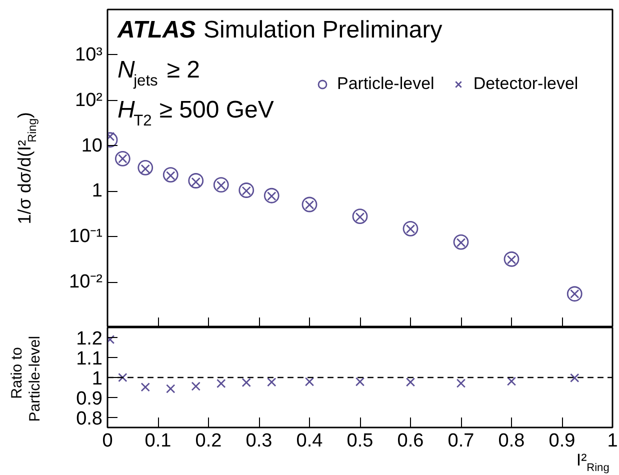 The width and height of the screenshot is (619, 475). Describe the element at coordinates (461, 441) in the screenshot. I see `x-tick-label: 0.7` at that location.